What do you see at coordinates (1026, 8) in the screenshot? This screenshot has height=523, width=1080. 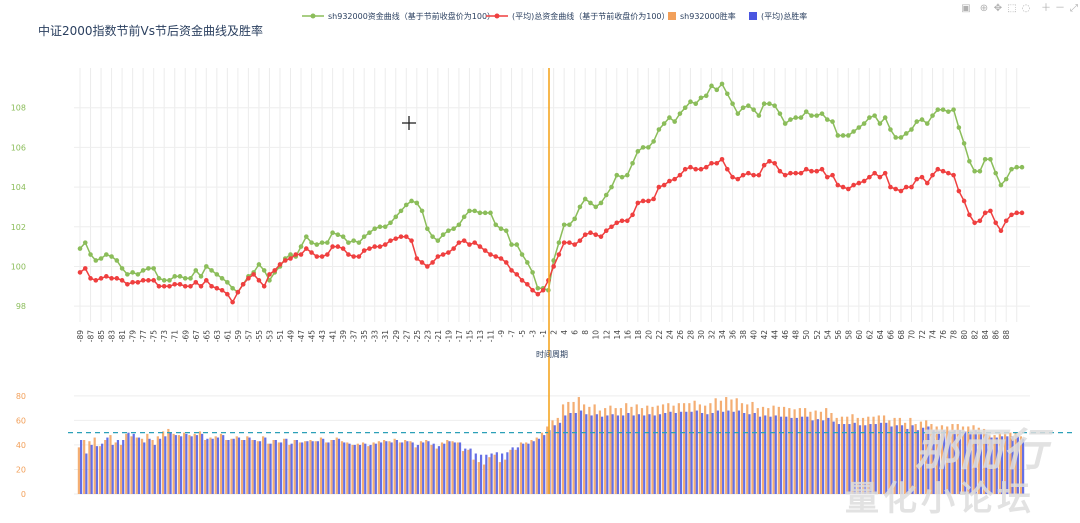 I see `lasso-icon: ◌` at bounding box center [1026, 8].